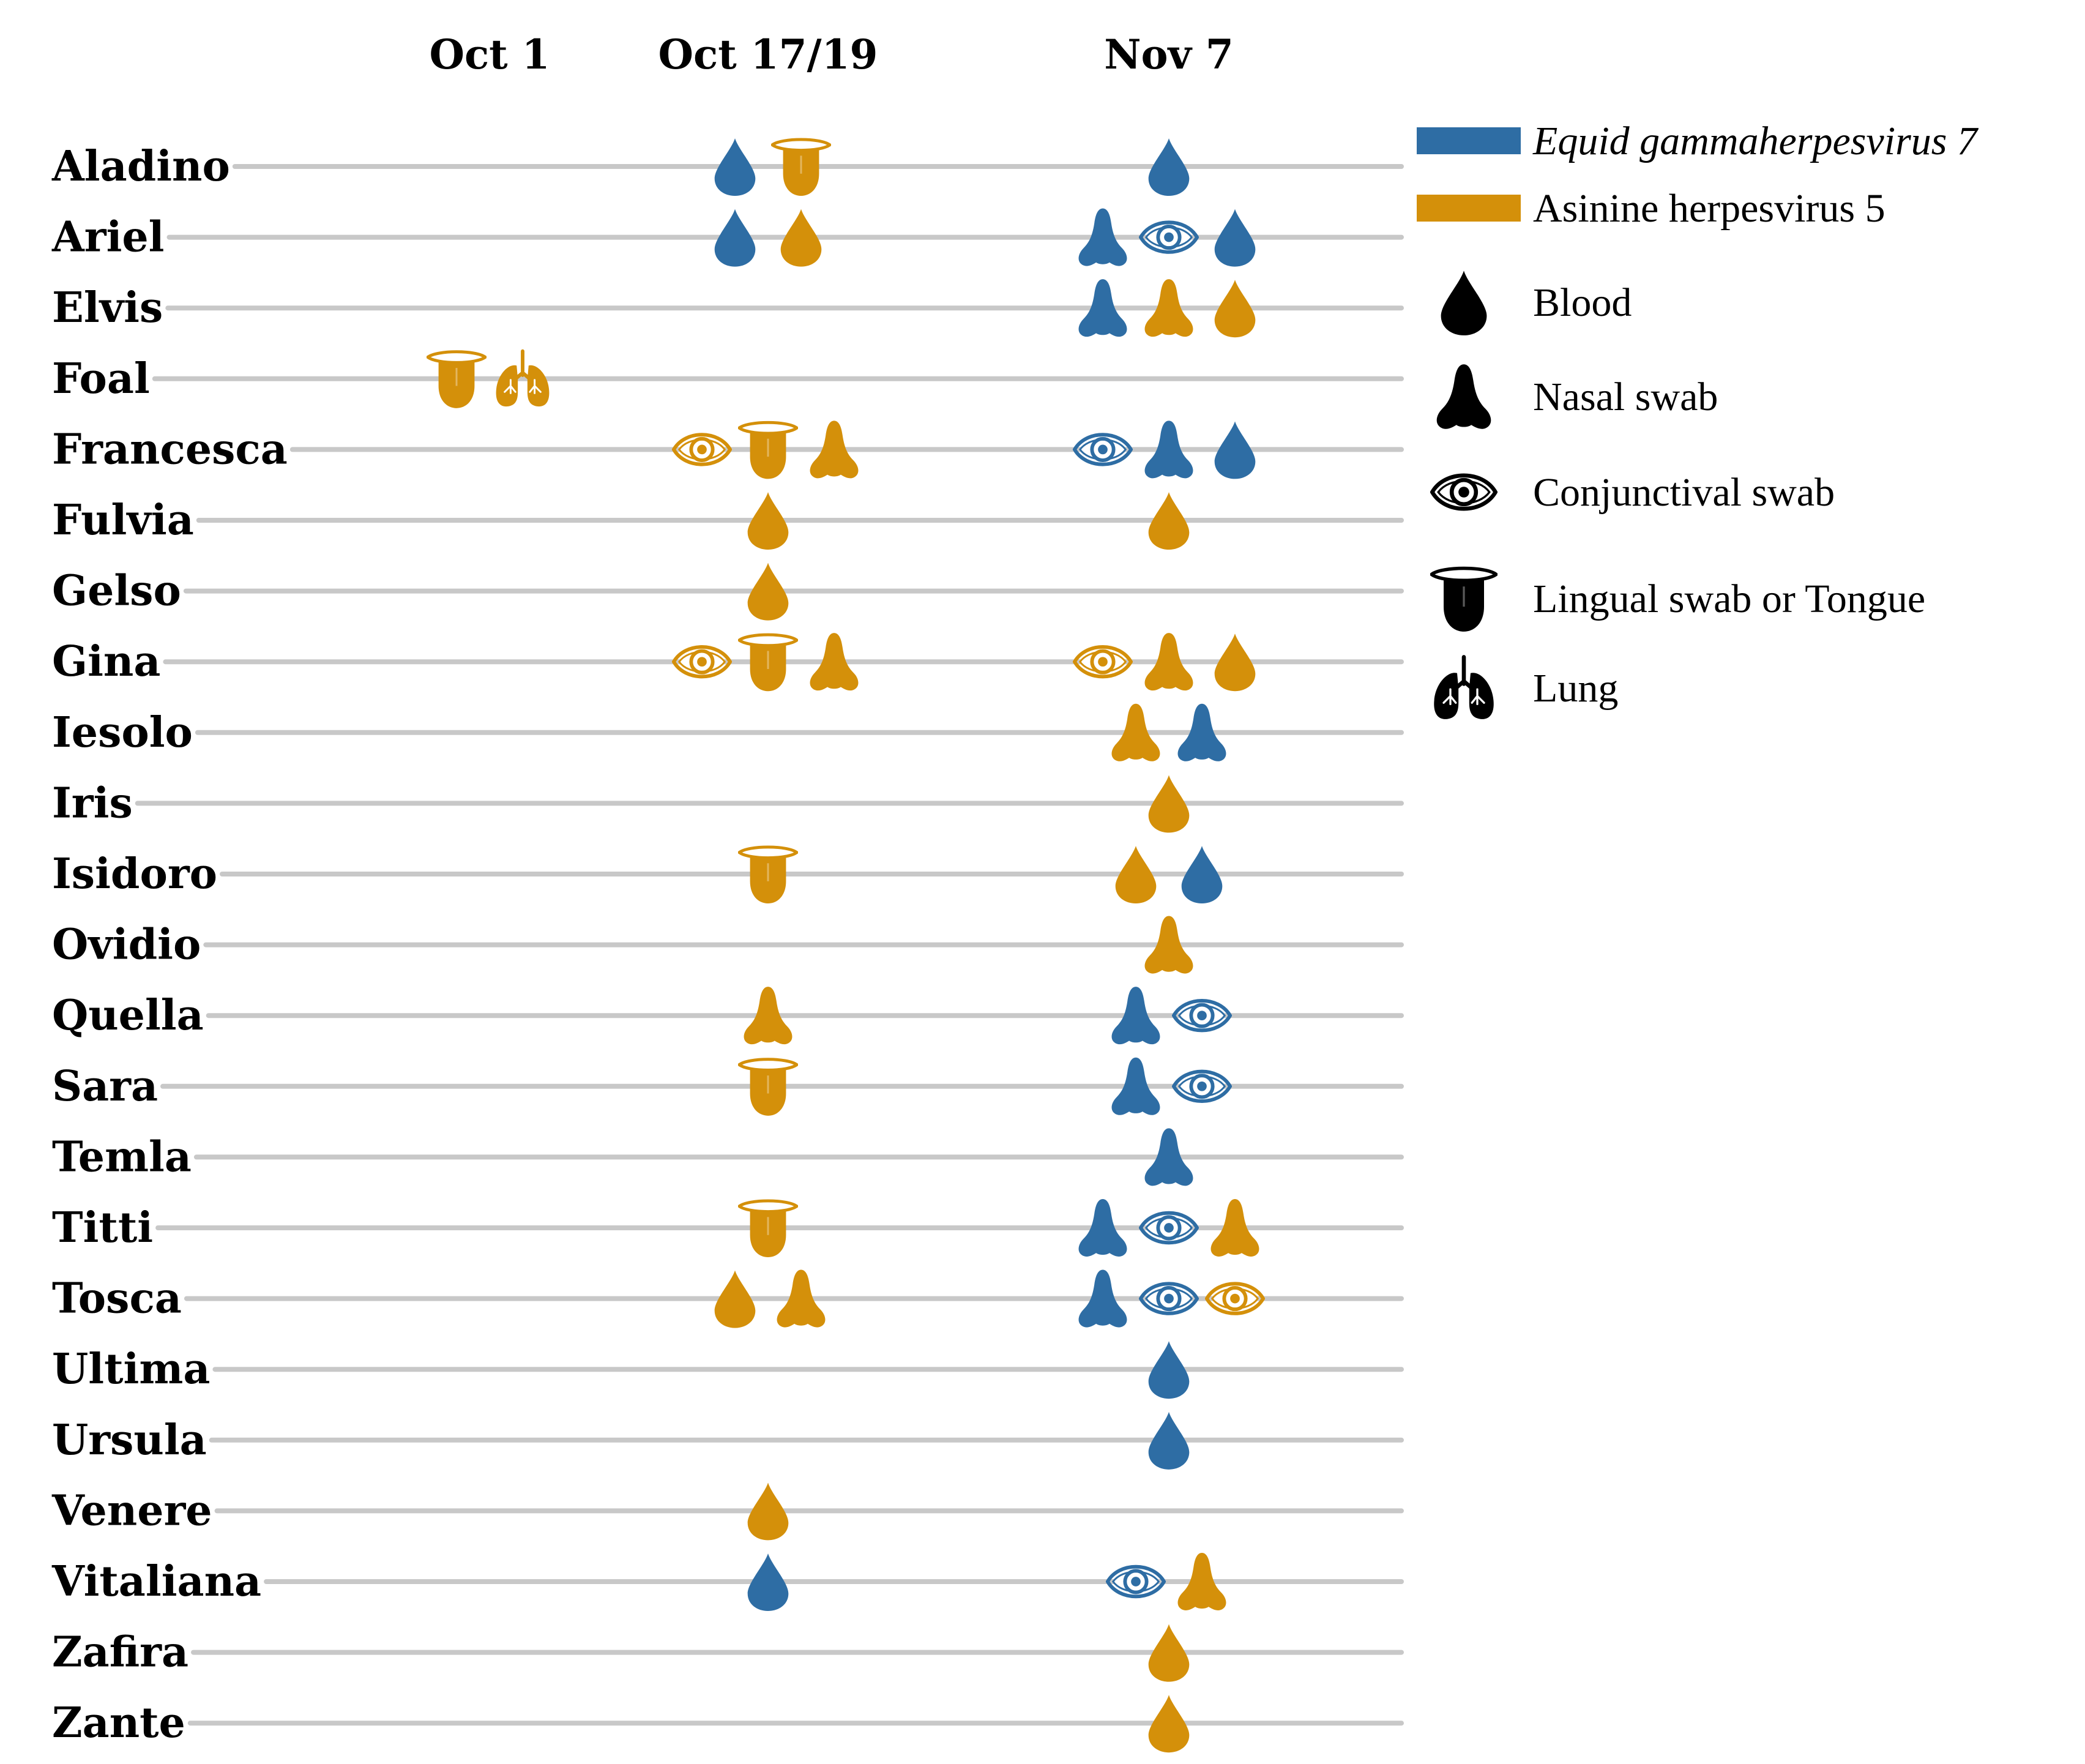  What do you see at coordinates (1729, 599) in the screenshot?
I see `legend-label-tongue: Lingual swab or Tongue` at bounding box center [1729, 599].